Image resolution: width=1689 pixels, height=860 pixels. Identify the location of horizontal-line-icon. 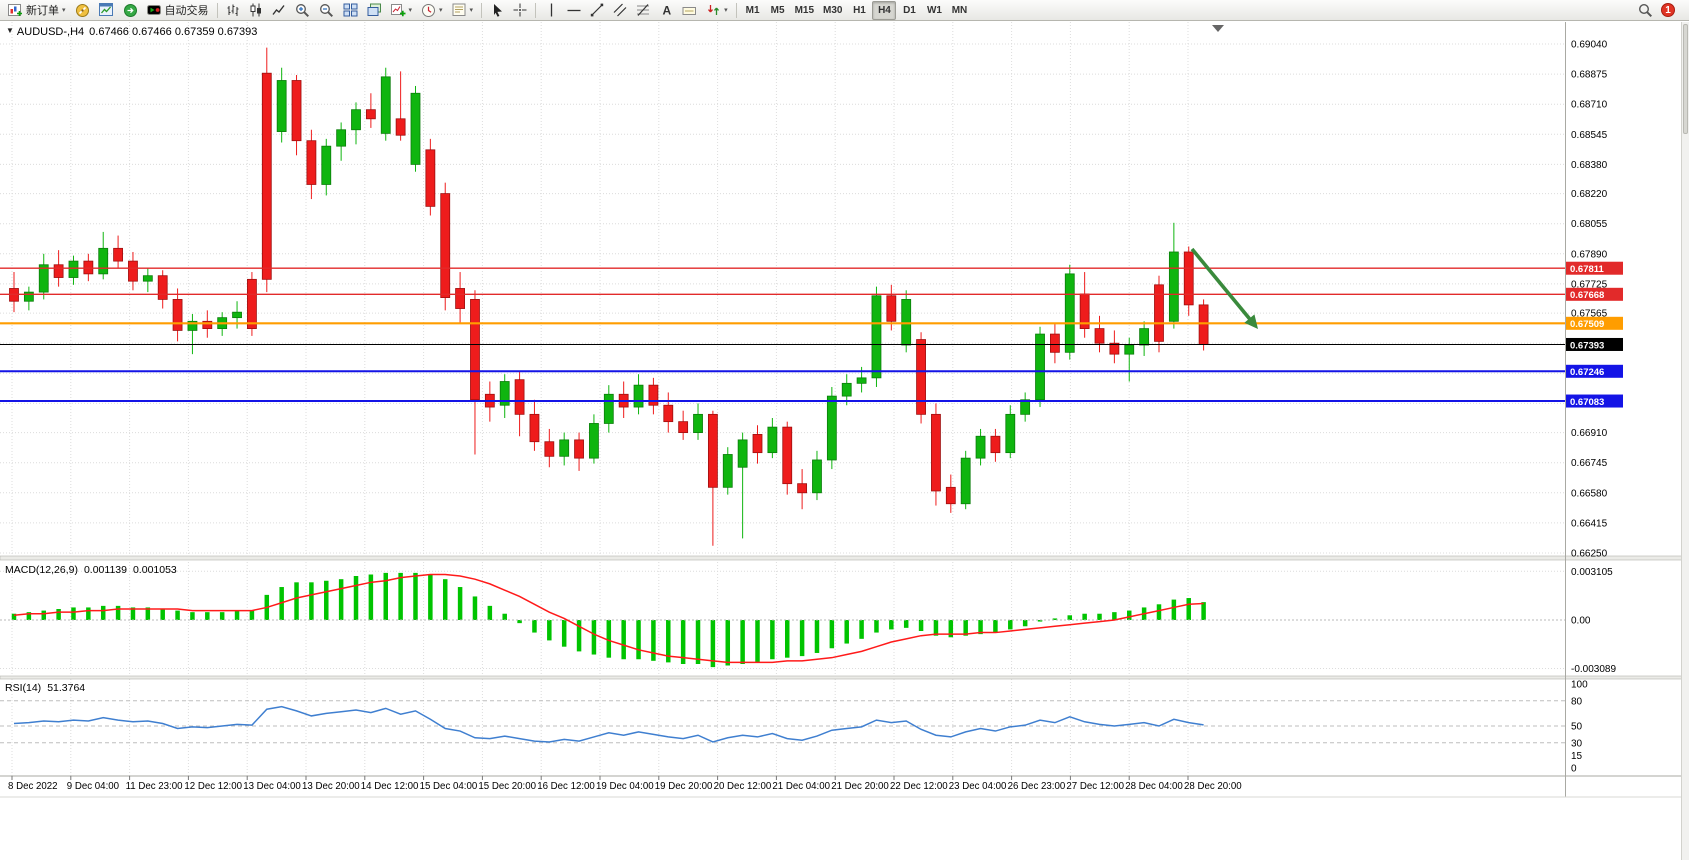
(574, 10).